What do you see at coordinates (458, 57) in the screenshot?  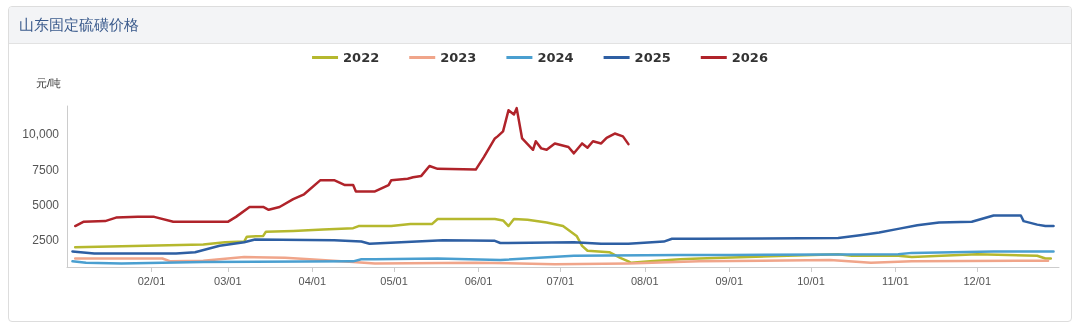 I see `legend-label: 2023` at bounding box center [458, 57].